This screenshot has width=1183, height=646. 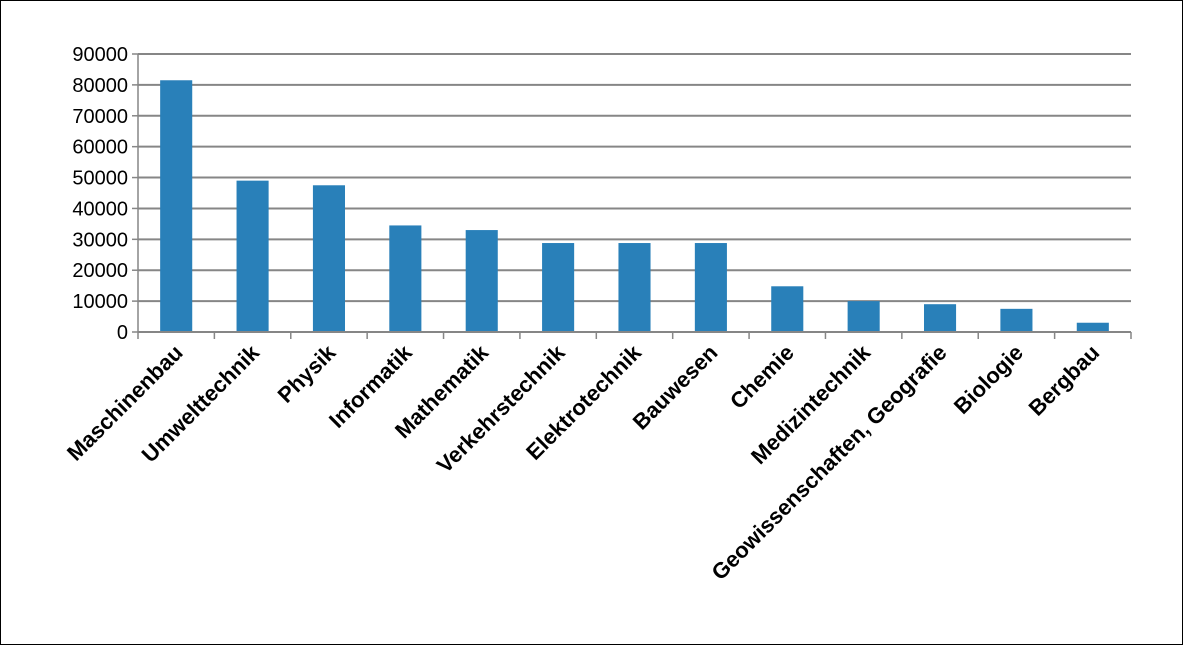 I want to click on x-category-label: Verkehrstechnik, so click(x=501, y=408).